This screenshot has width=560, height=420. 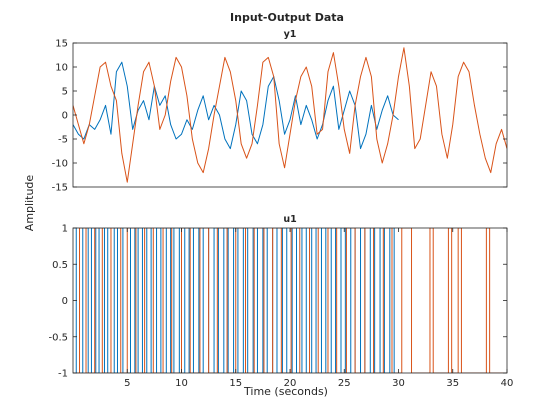 What do you see at coordinates (60, 265) in the screenshot?
I see `y-tick-label: 0.5` at bounding box center [60, 265].